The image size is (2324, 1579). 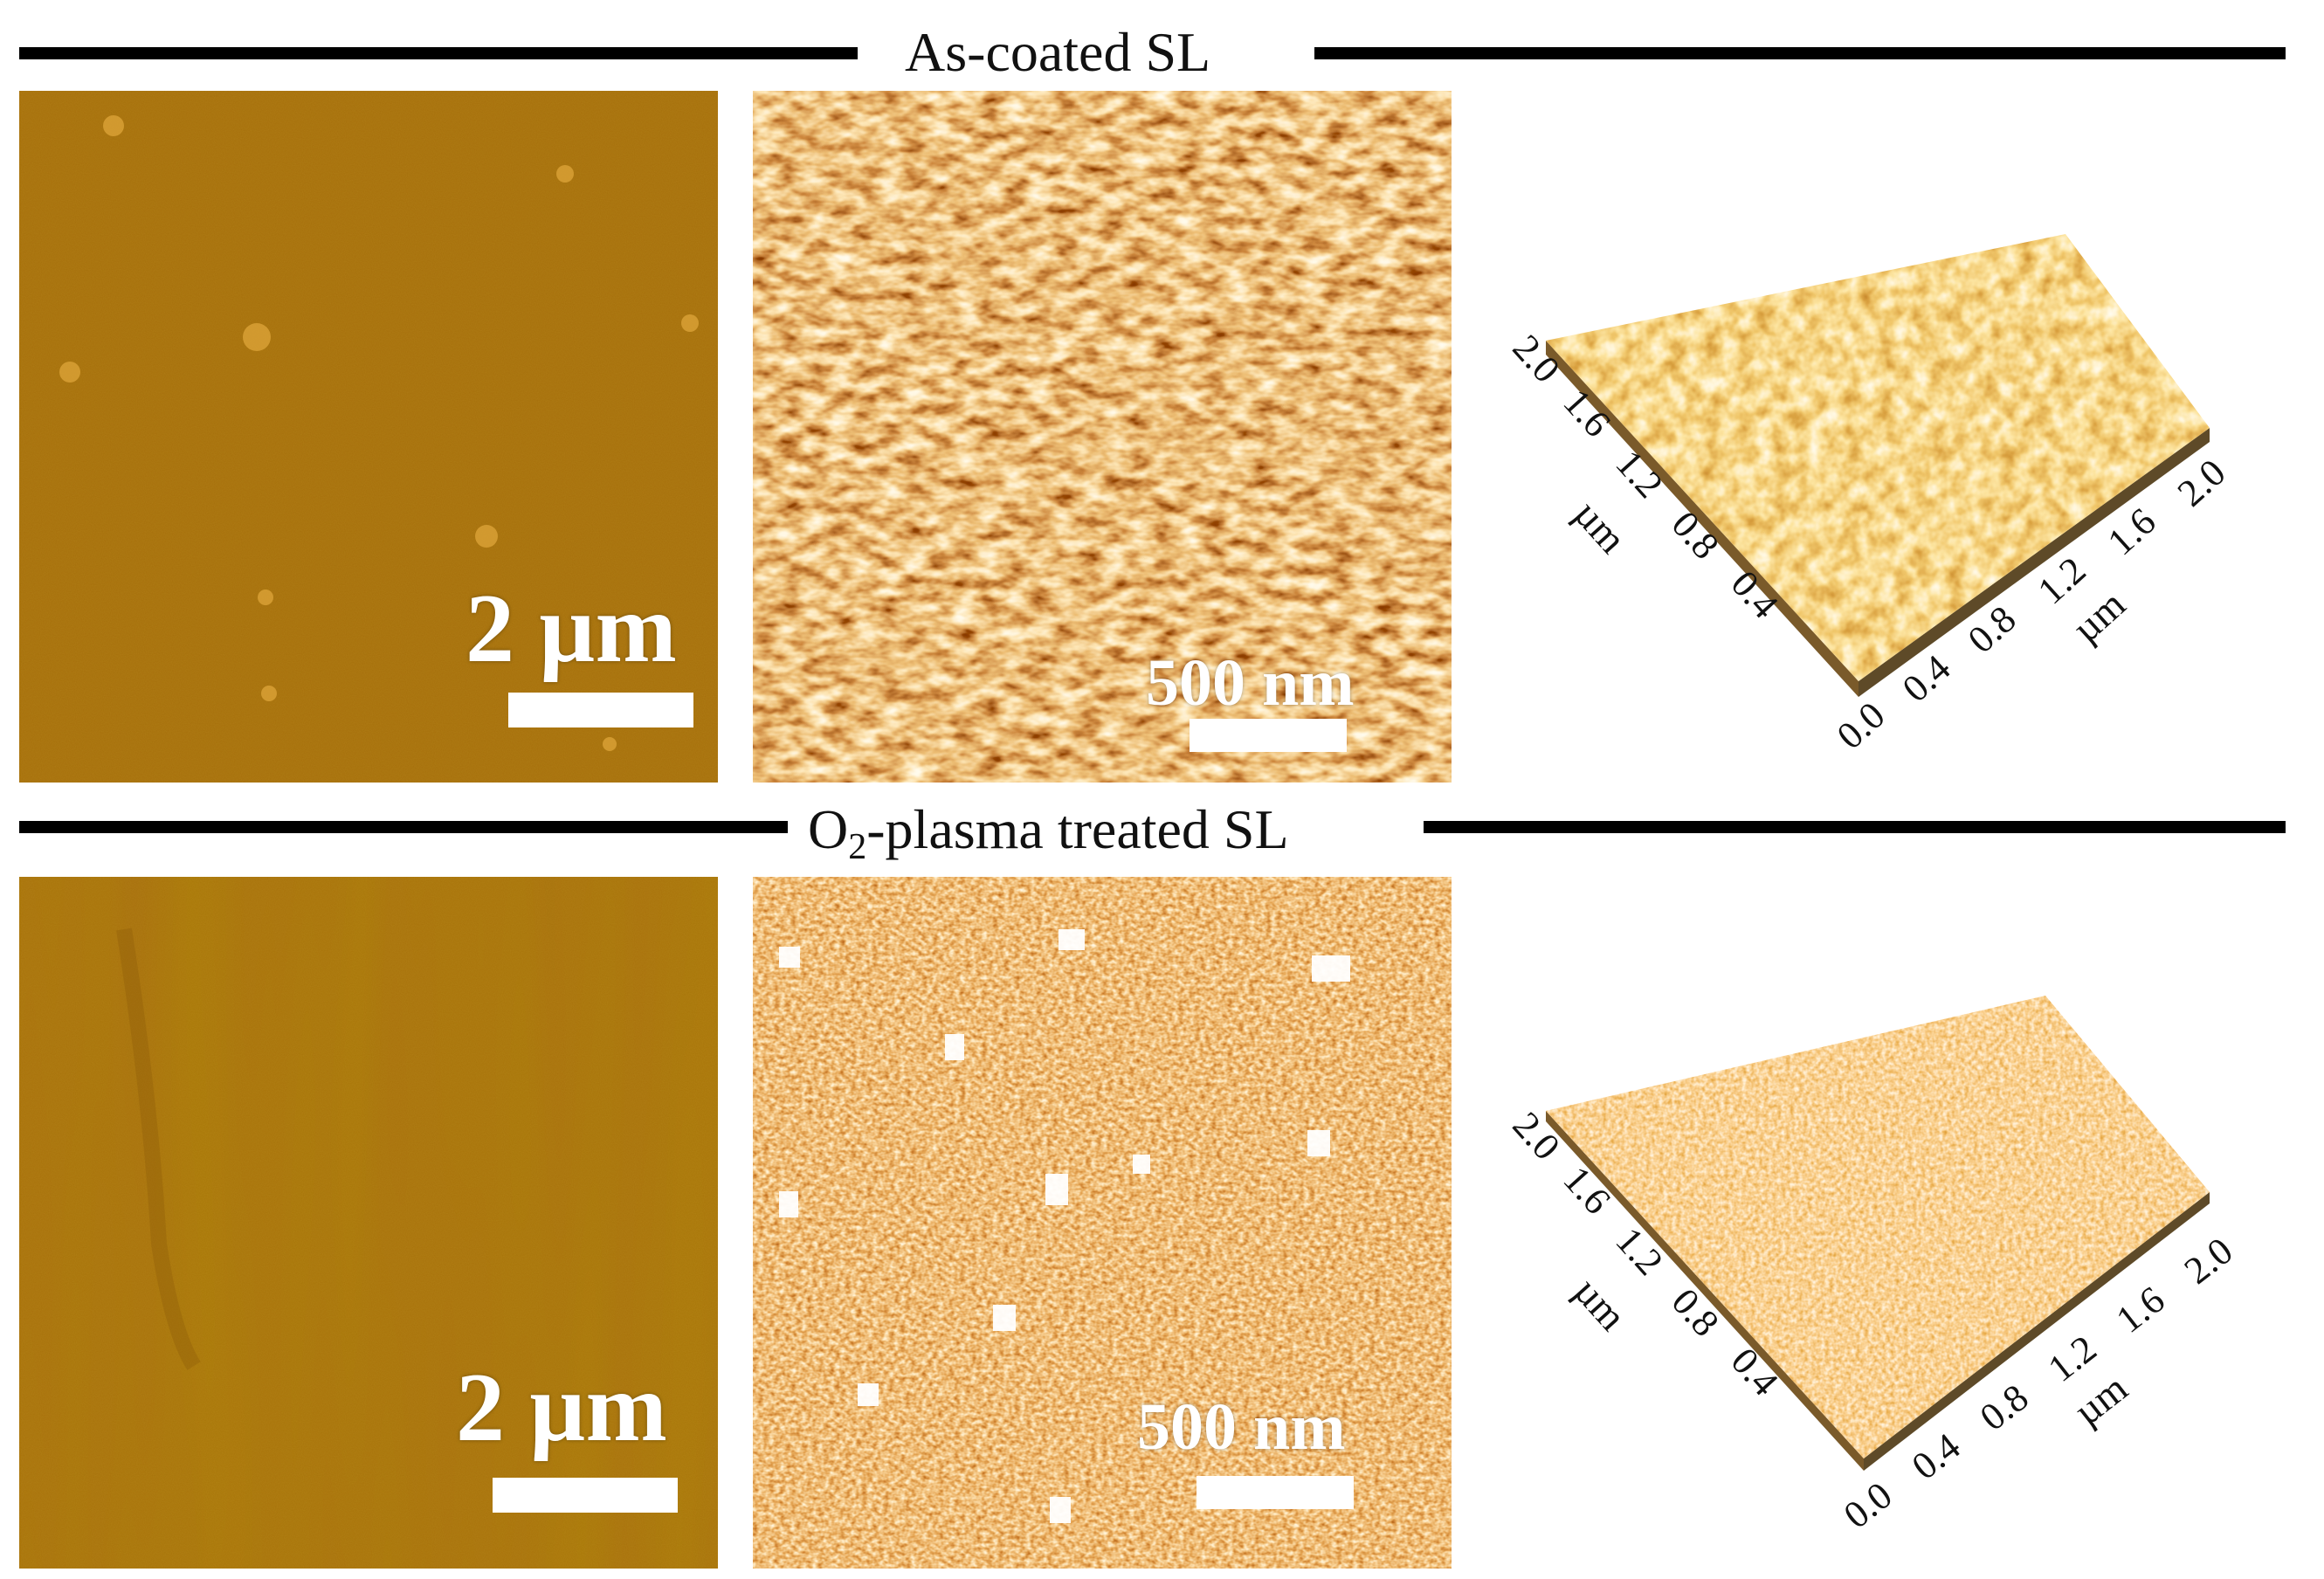 I want to click on row1-title-text: As-coated SL, so click(x=1058, y=52).